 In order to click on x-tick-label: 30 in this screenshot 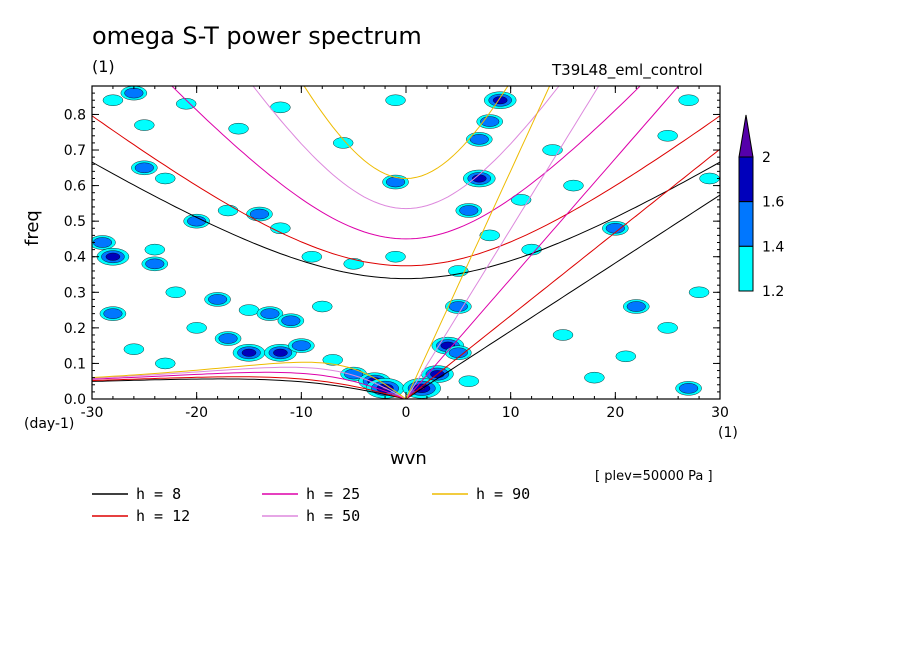, I will do `click(720, 413)`.